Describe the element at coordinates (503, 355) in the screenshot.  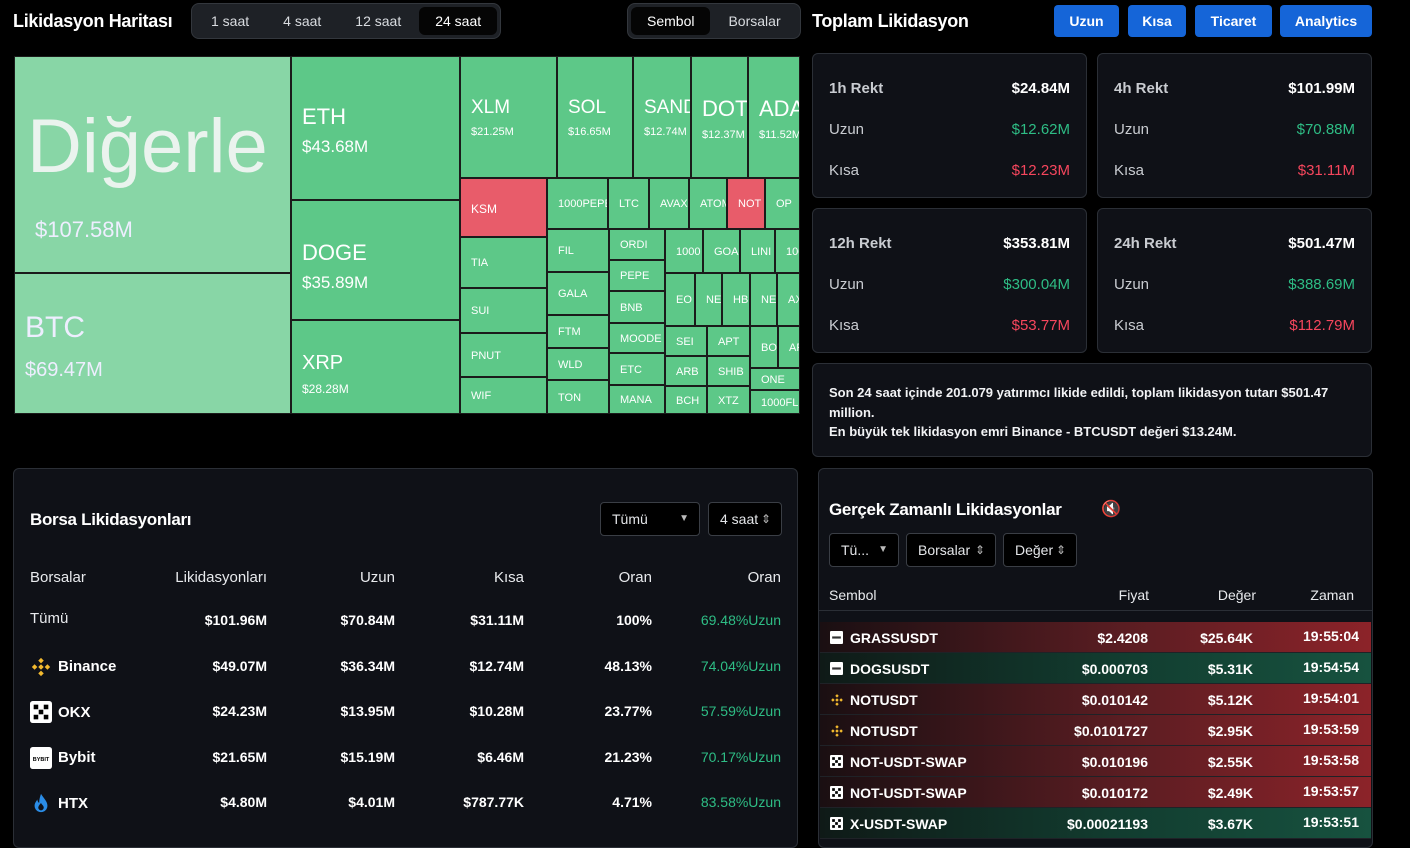
I see `heatmap-tile-pnut: PNUT` at that location.